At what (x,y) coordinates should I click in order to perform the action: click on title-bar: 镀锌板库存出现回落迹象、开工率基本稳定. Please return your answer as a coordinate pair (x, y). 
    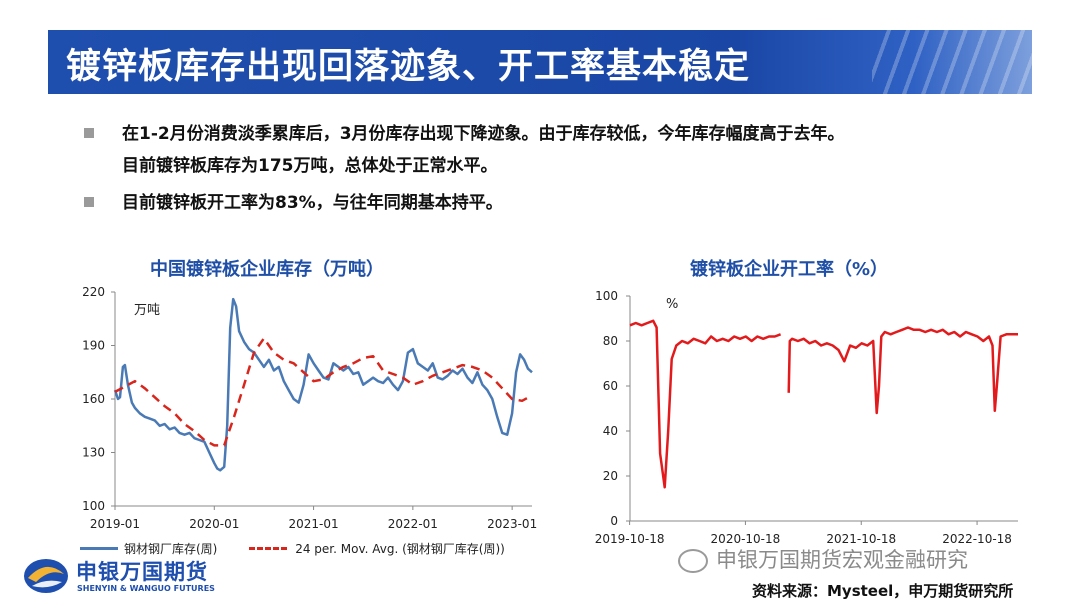
    Looking at the image, I should click on (540, 62).